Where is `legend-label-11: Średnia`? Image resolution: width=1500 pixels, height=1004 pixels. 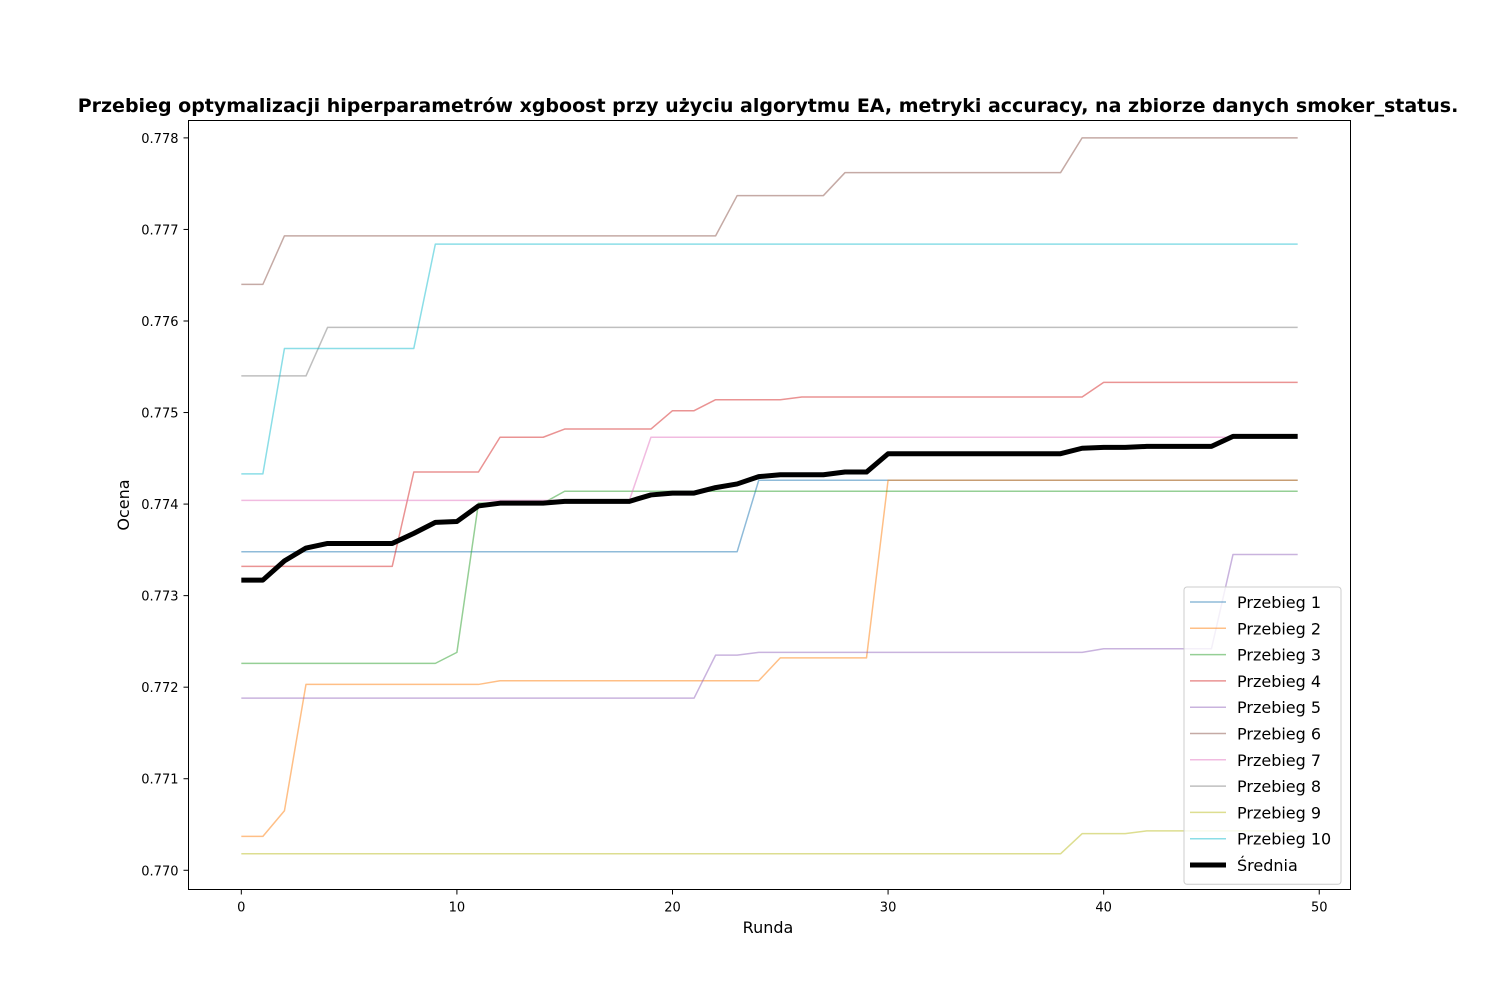
legend-label-11: Średnia is located at coordinates (1267, 865).